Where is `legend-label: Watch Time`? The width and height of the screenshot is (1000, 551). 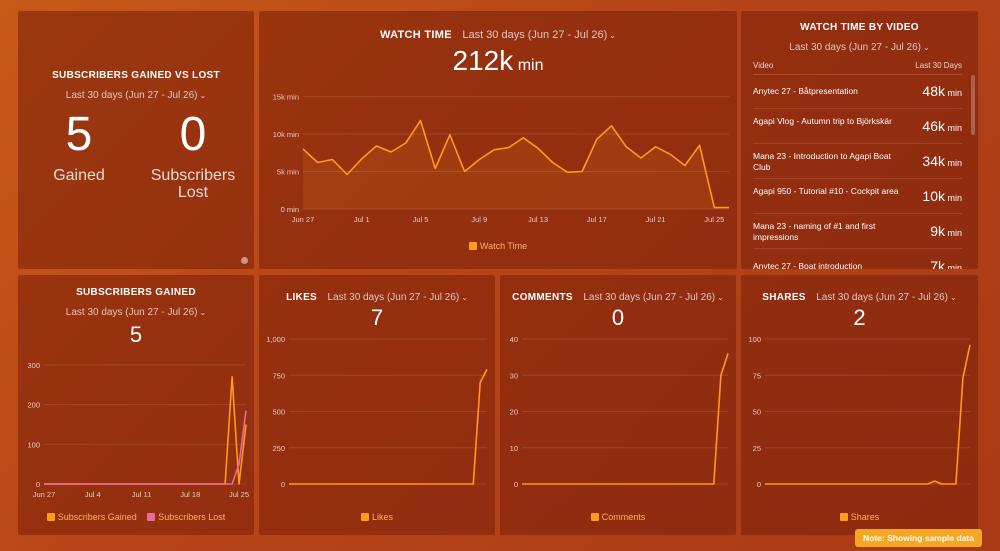
legend-label: Watch Time is located at coordinates (503, 246).